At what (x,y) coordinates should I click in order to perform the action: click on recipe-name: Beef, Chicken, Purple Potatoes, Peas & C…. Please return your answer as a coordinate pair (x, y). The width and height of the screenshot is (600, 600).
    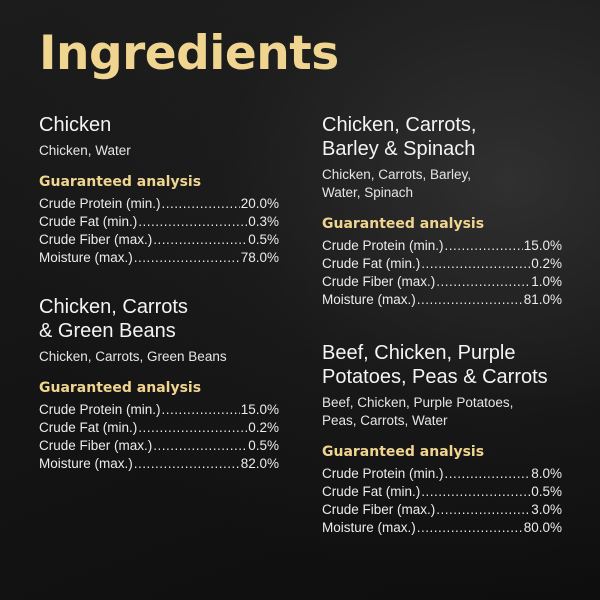
    Looking at the image, I should click on (447, 365).